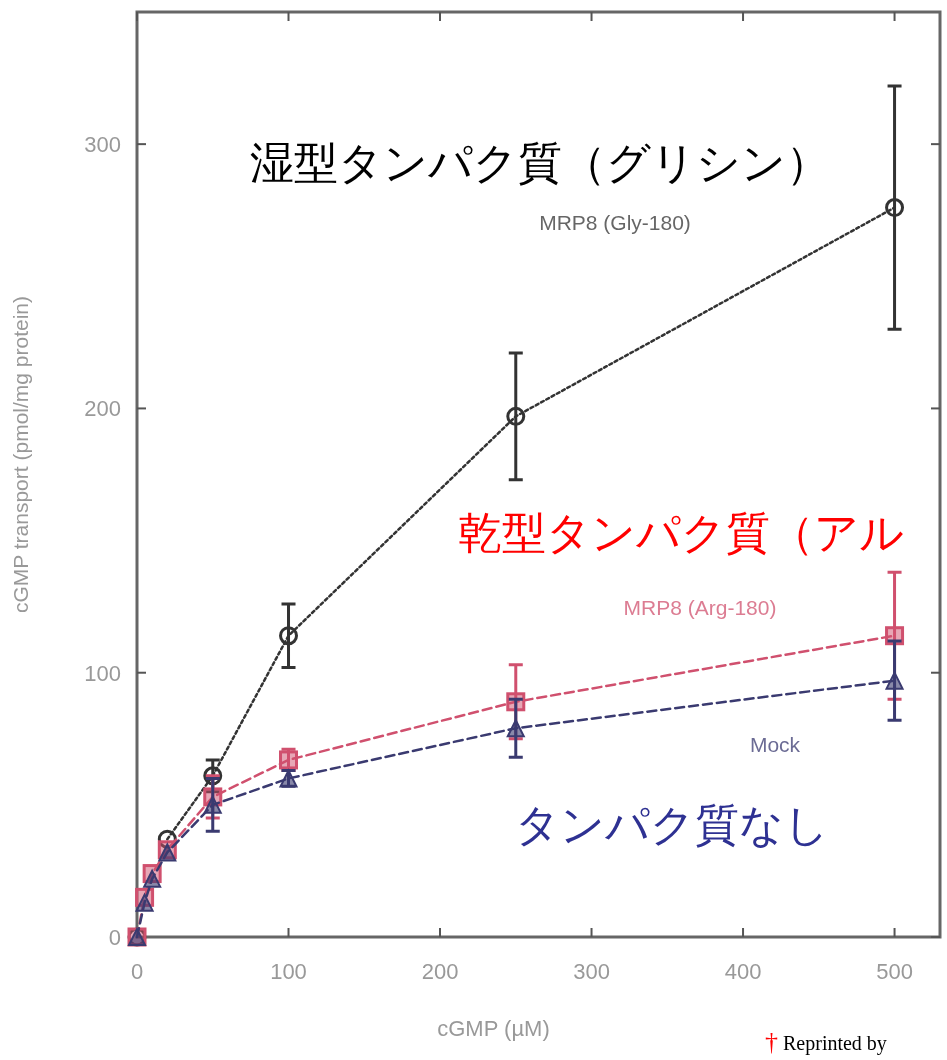 This screenshot has width=947, height=1060. Describe the element at coordinates (540, 162) in the screenshot. I see `annotation: 湿型タンパク質（グリシン）` at that location.